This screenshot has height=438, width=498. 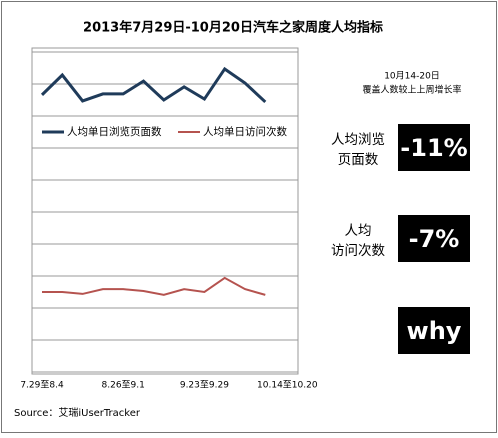 I want to click on panel-value: why, so click(x=434, y=331).